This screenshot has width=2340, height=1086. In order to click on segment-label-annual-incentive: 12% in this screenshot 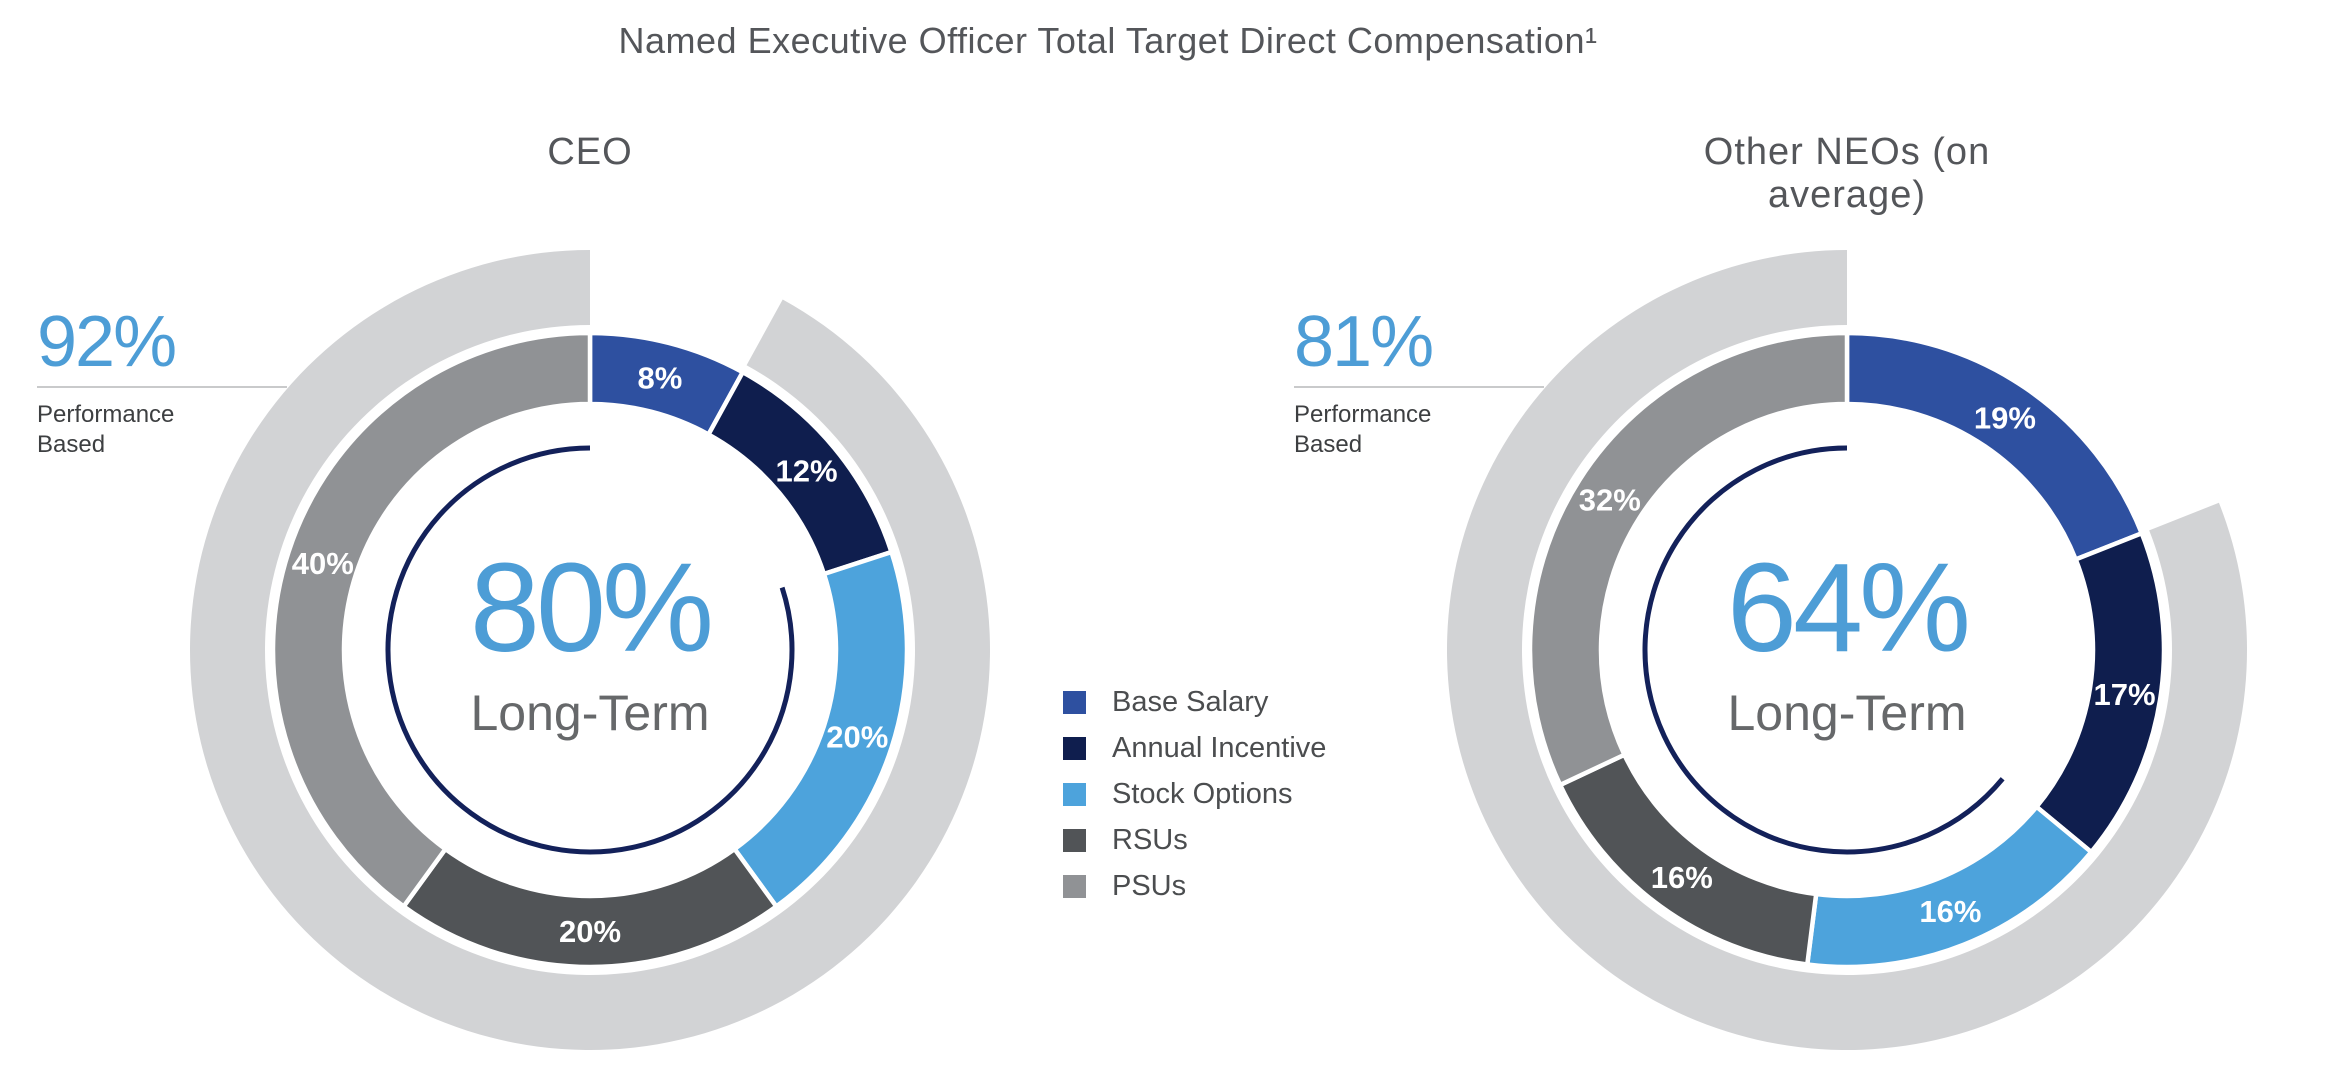, I will do `click(806, 471)`.